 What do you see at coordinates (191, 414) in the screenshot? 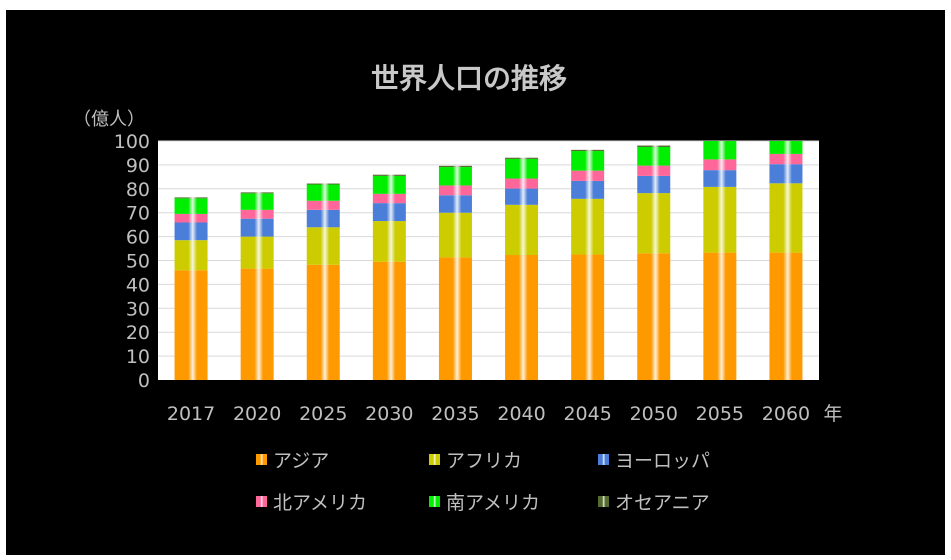
I see `x-tick-label: 2017` at bounding box center [191, 414].